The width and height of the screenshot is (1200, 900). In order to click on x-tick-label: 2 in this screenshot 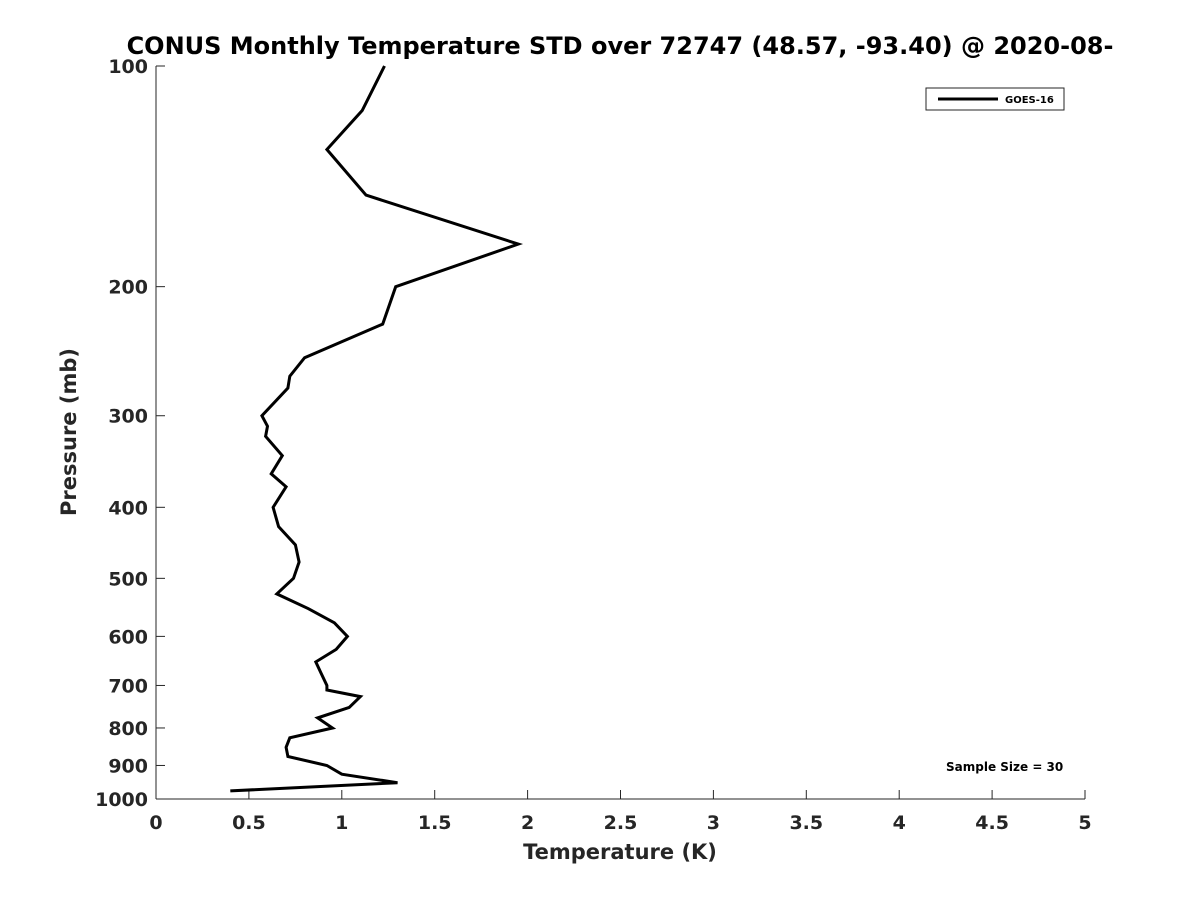, I will do `click(527, 823)`.